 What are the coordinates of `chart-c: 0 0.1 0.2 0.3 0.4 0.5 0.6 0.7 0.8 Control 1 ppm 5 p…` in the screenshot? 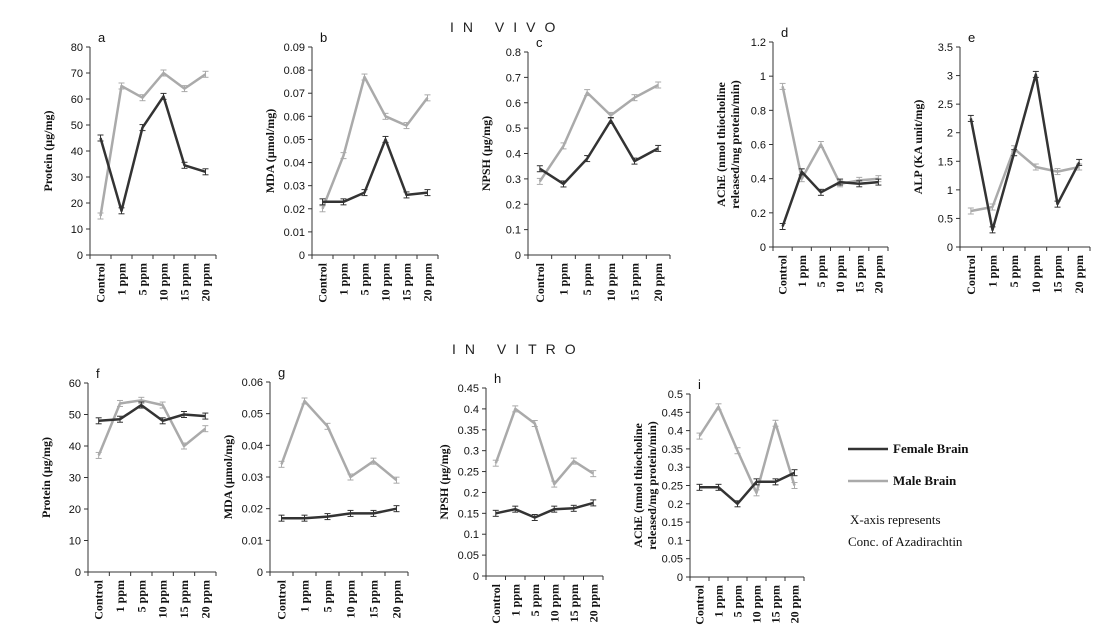 It's located at (575, 169).